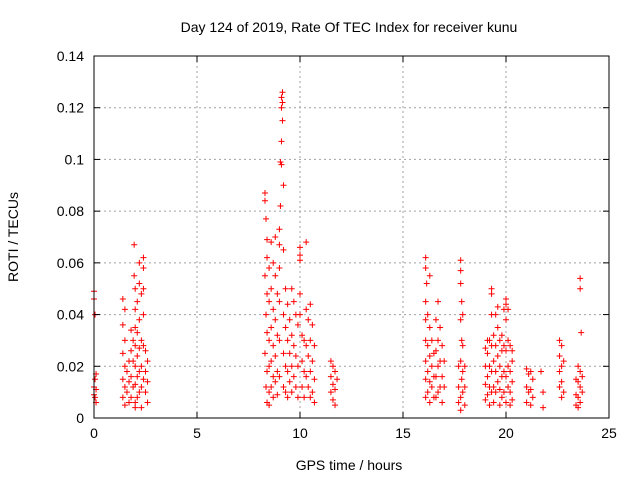 Image resolution: width=640 pixels, height=480 pixels. What do you see at coordinates (403, 433) in the screenshot?
I see `x-tick-label: 15` at bounding box center [403, 433].